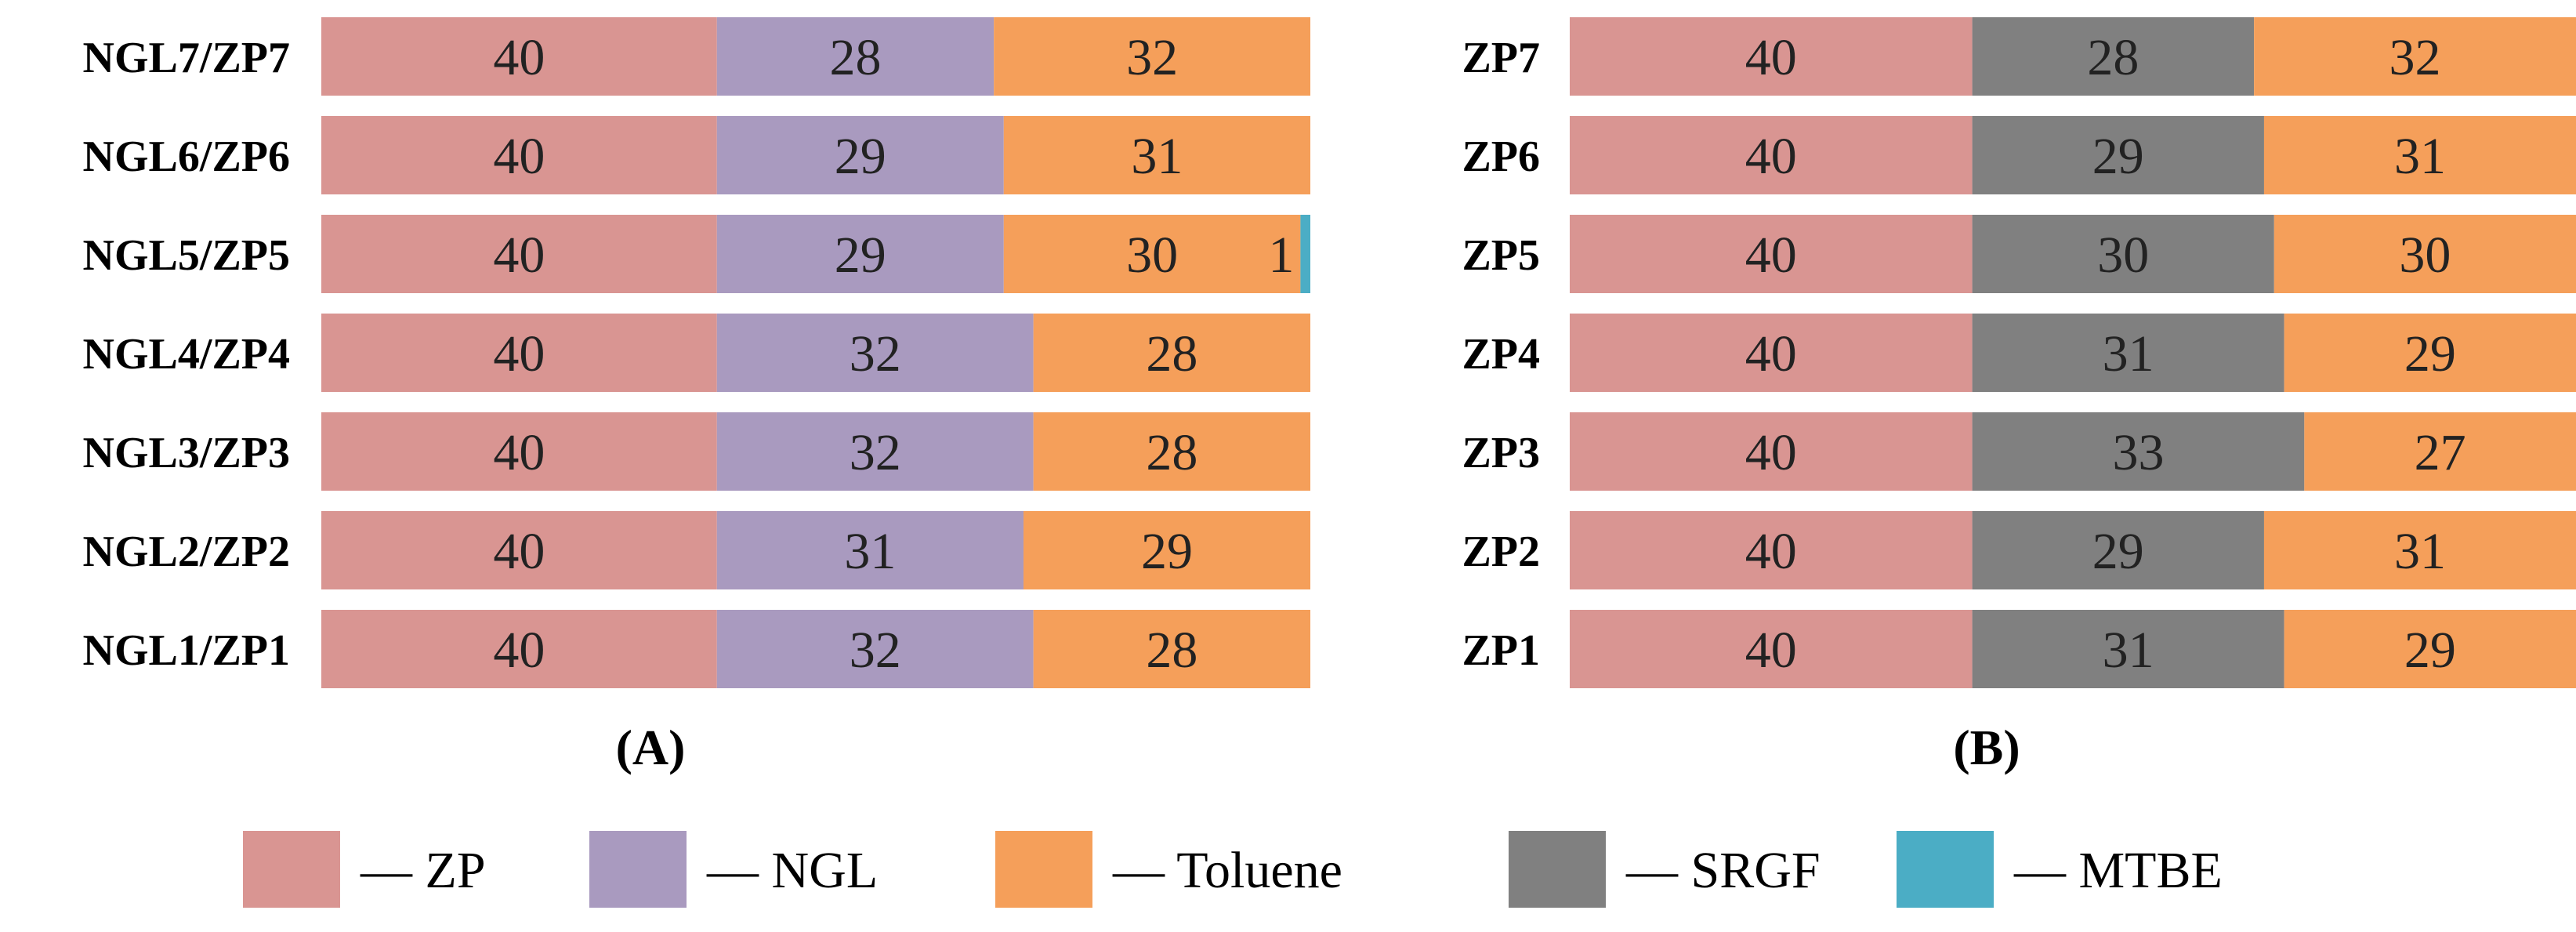  What do you see at coordinates (186, 650) in the screenshot?
I see `category-label: NGL1/ZP1` at bounding box center [186, 650].